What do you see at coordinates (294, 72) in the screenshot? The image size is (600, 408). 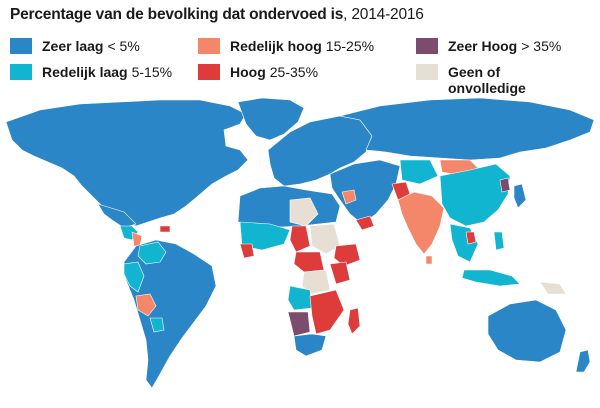 I see `legend-range: 25-35%` at bounding box center [294, 72].